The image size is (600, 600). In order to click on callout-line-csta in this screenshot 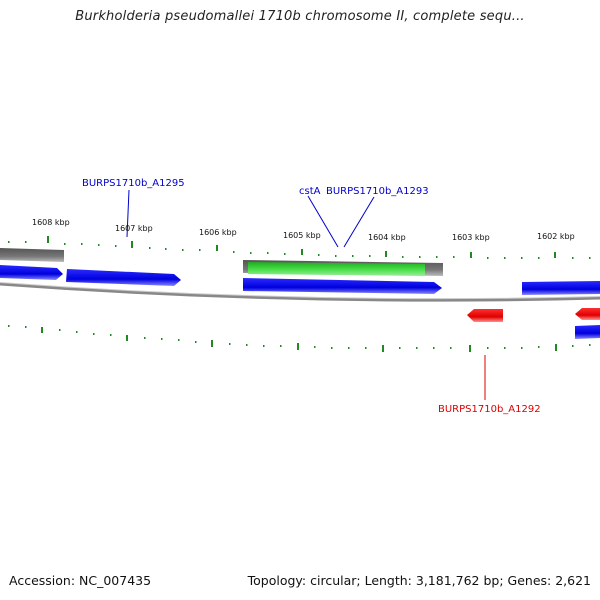, I will do `click(323, 221)`.